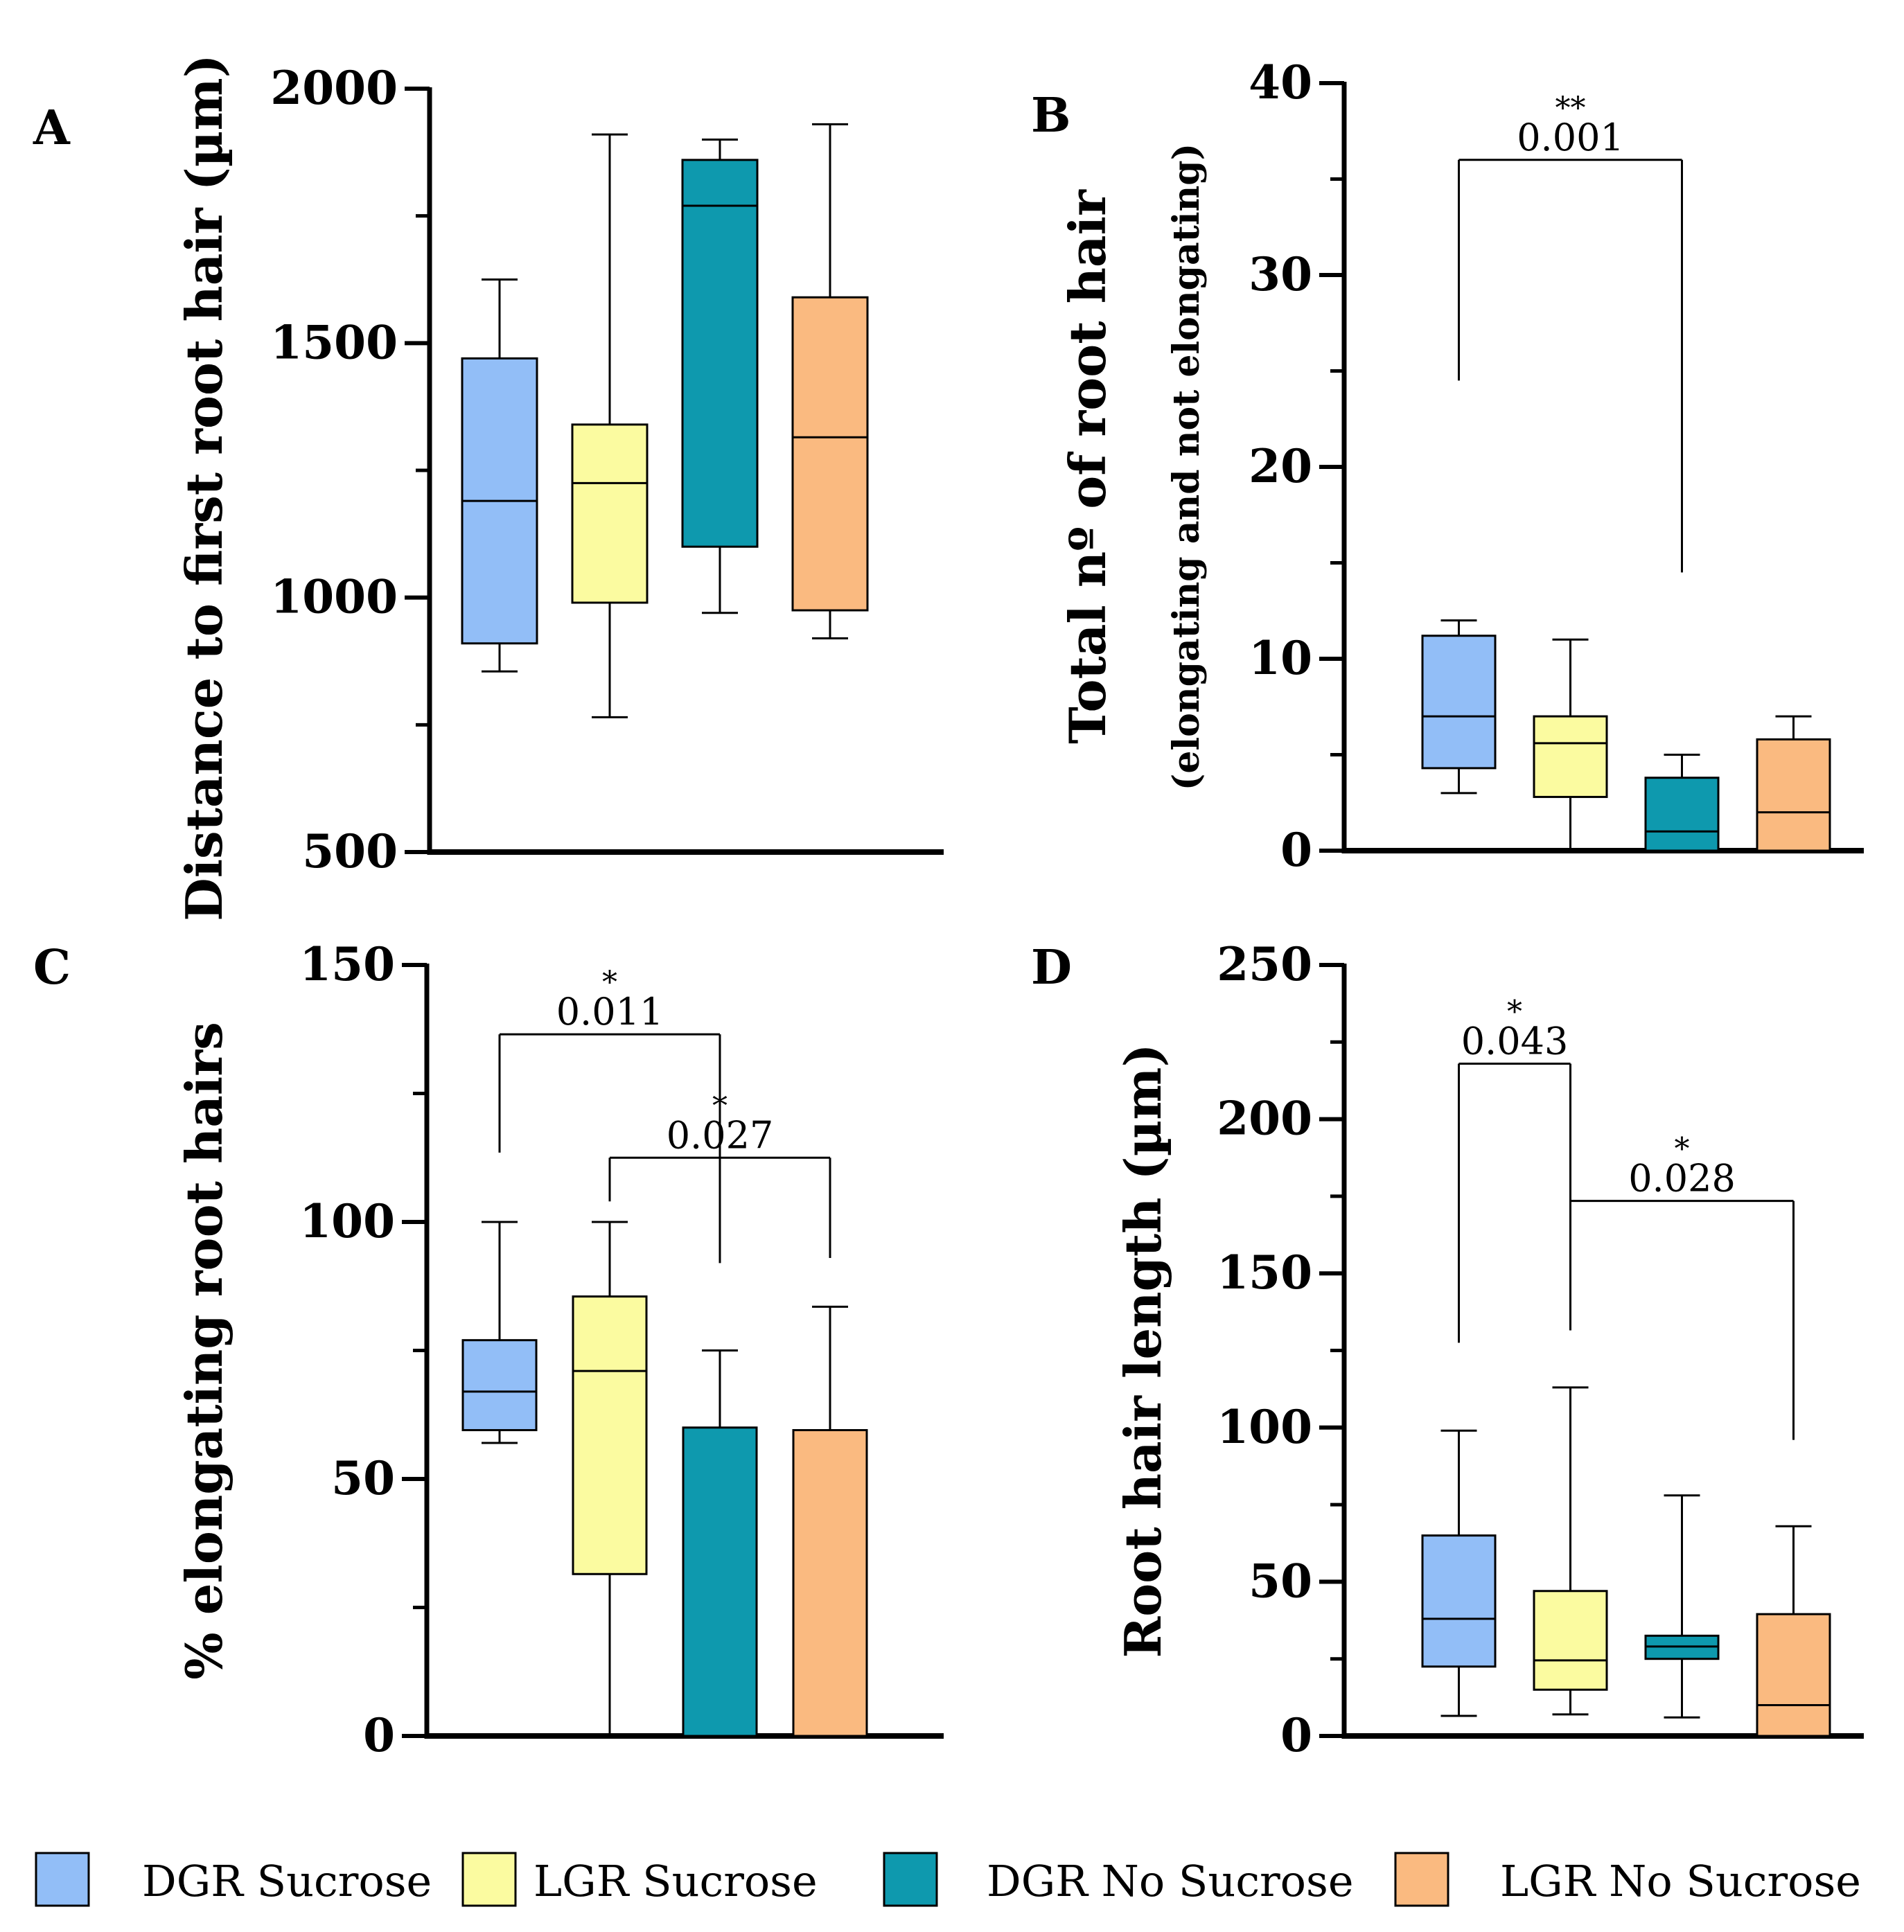 The height and width of the screenshot is (1932, 1904). Describe the element at coordinates (1515, 1041) in the screenshot. I see `p-value-label: 0.043` at that location.